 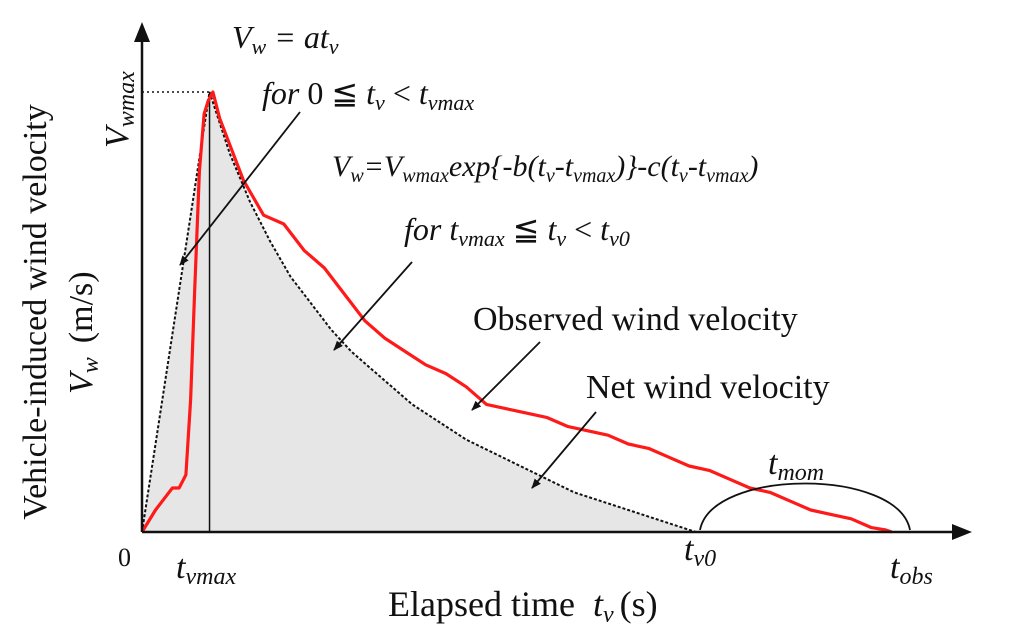 What do you see at coordinates (805, 506) in the screenshot?
I see `tmom-bracket` at bounding box center [805, 506].